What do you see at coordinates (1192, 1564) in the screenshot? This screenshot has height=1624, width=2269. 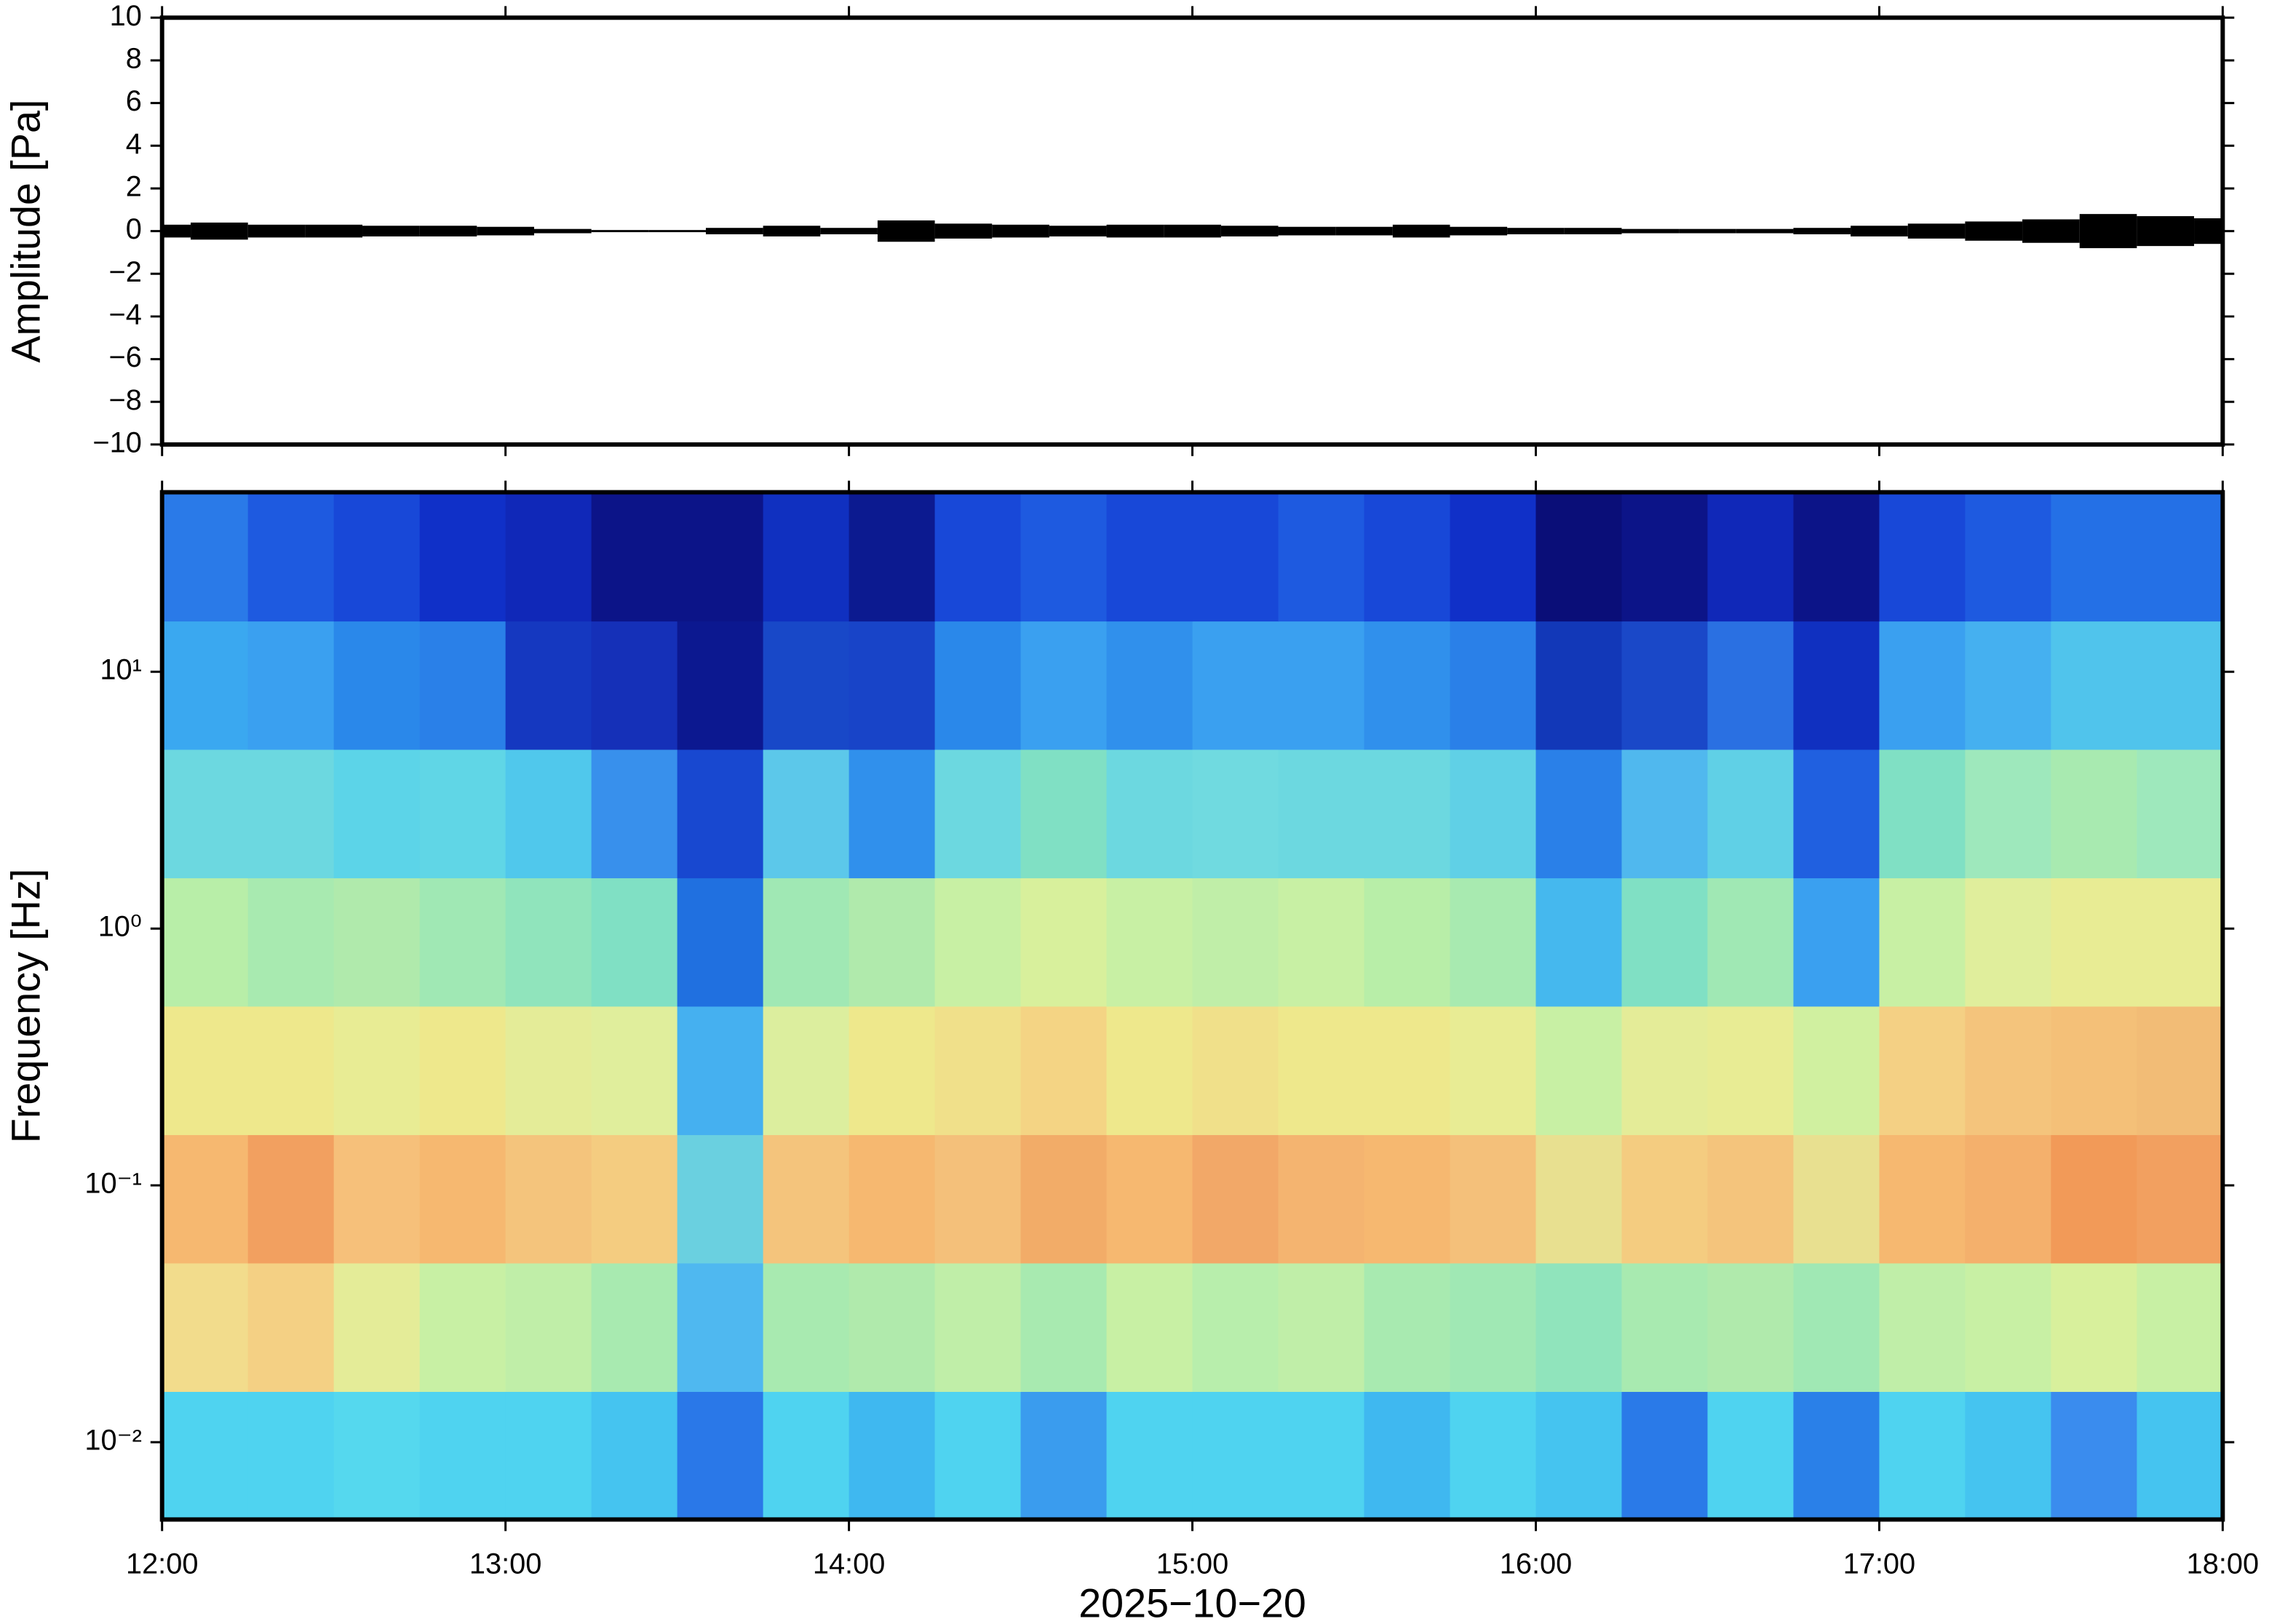 I see `x-tick-label: 15:00` at bounding box center [1192, 1564].